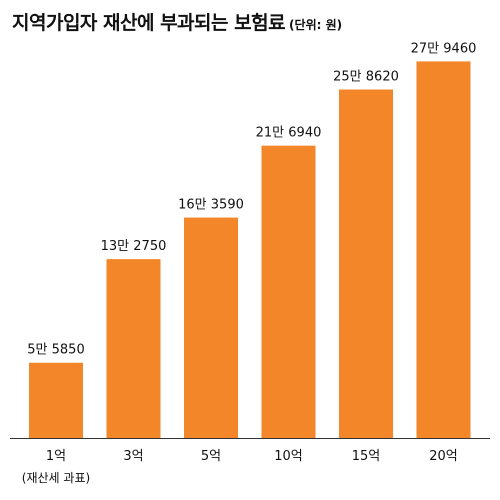  What do you see at coordinates (288, 456) in the screenshot?
I see `x-tick-label: 10억` at bounding box center [288, 456].